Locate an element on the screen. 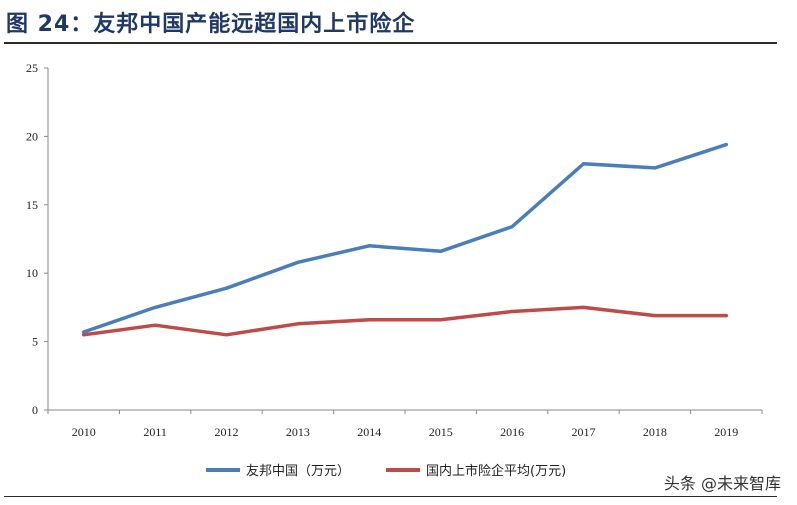  y-tick-label: 20 is located at coordinates (32, 136).